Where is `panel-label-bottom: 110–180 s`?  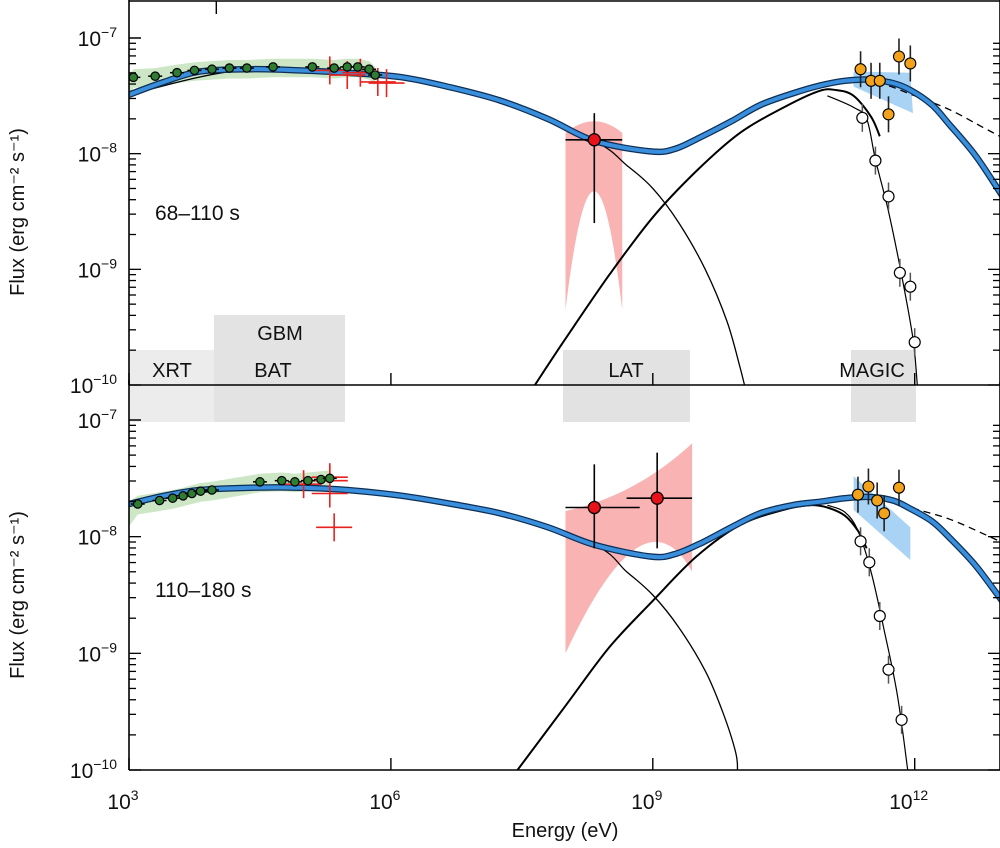
panel-label-bottom: 110–180 s is located at coordinates (203, 590).